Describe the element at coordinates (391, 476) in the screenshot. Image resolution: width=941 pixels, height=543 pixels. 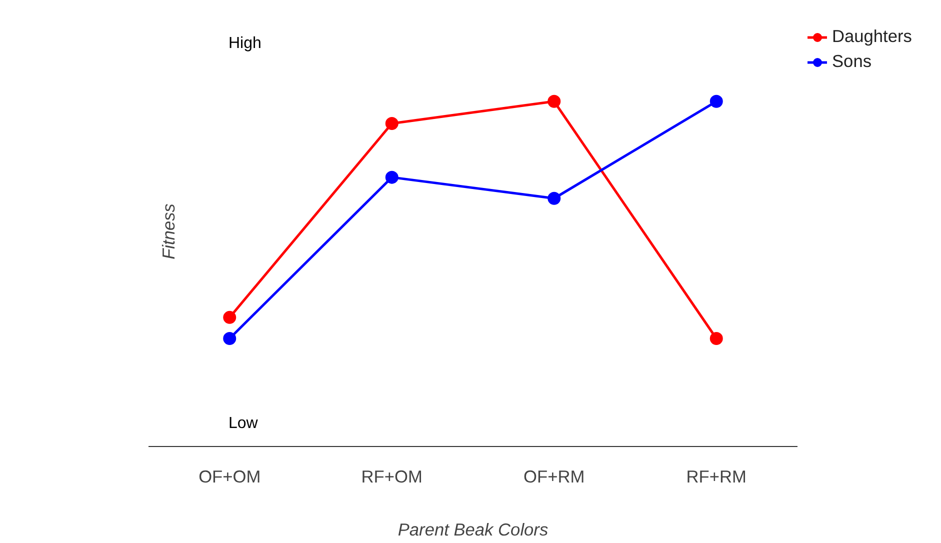
I see `x-tick-label: RF+OM` at that location.